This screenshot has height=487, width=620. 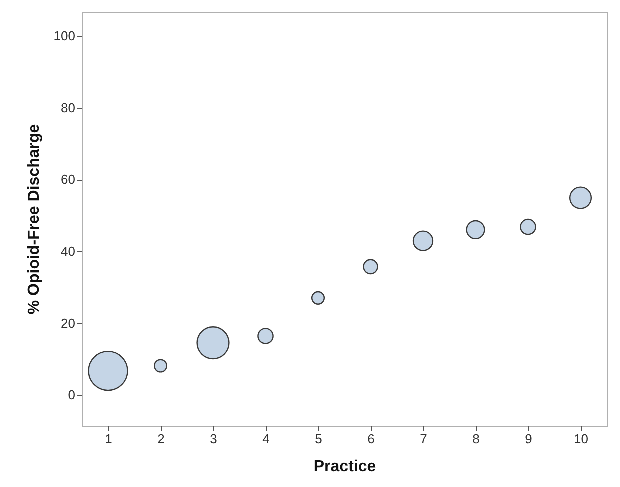 I want to click on y-axis-title: % Opioid-Free Discharge, so click(x=34, y=219).